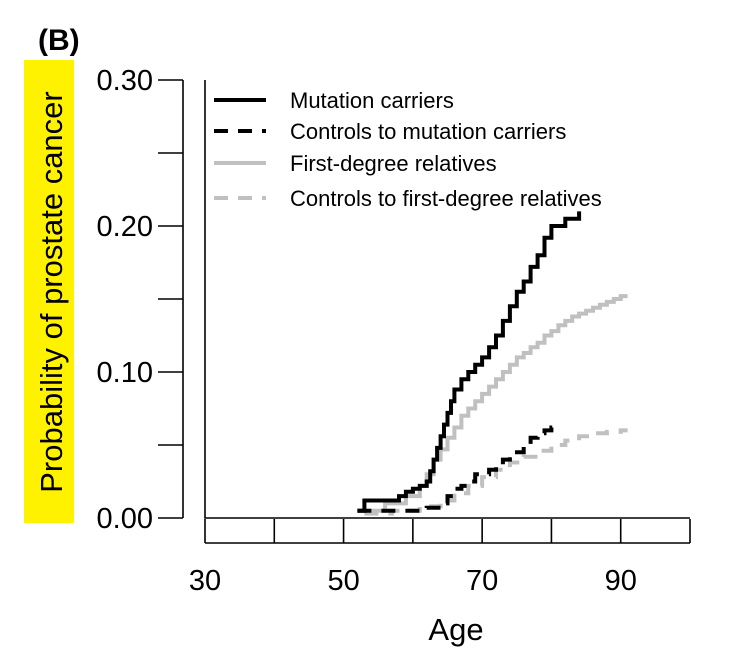  I want to click on y-tick-label: 0.00, so click(125, 519).